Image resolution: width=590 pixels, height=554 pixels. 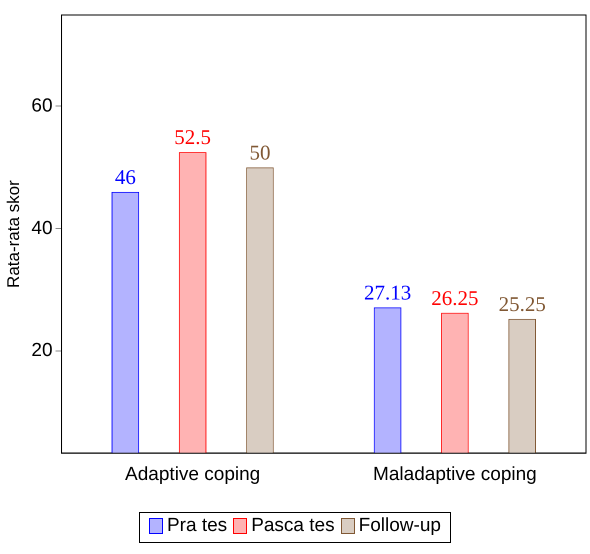 I want to click on data-label: 50, so click(x=259, y=152).